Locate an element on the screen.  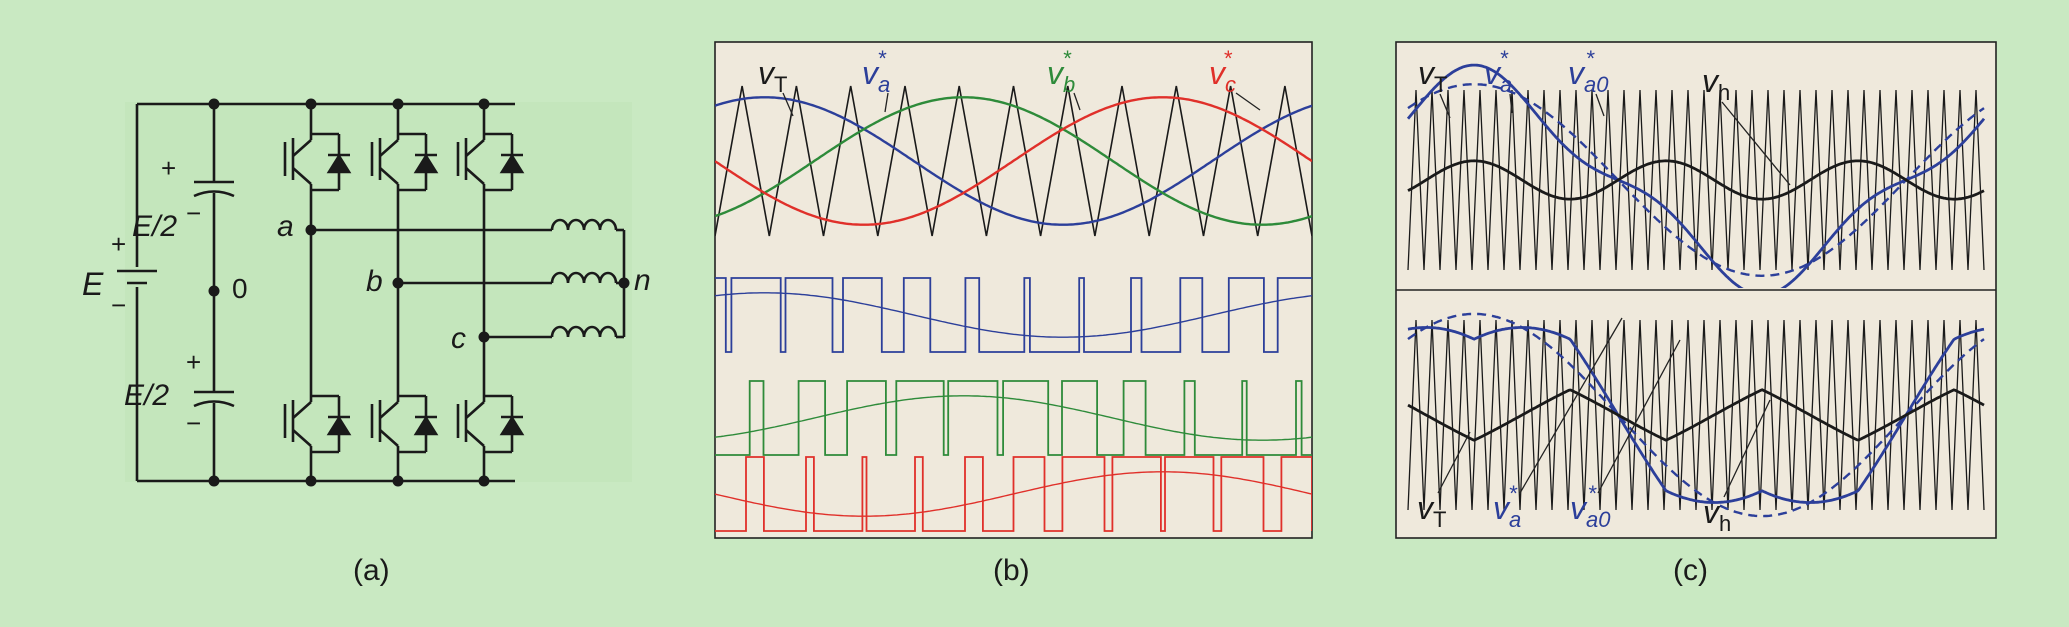
reference-b is located at coordinates (1013, 161).